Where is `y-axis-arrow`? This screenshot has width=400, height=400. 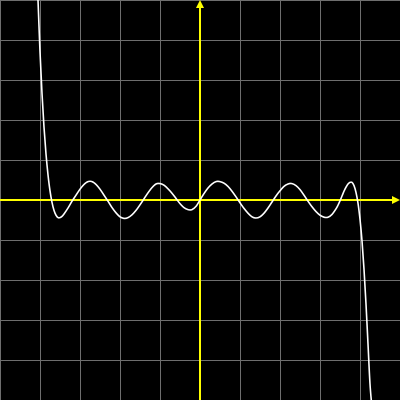 y-axis-arrow is located at coordinates (200, 4).